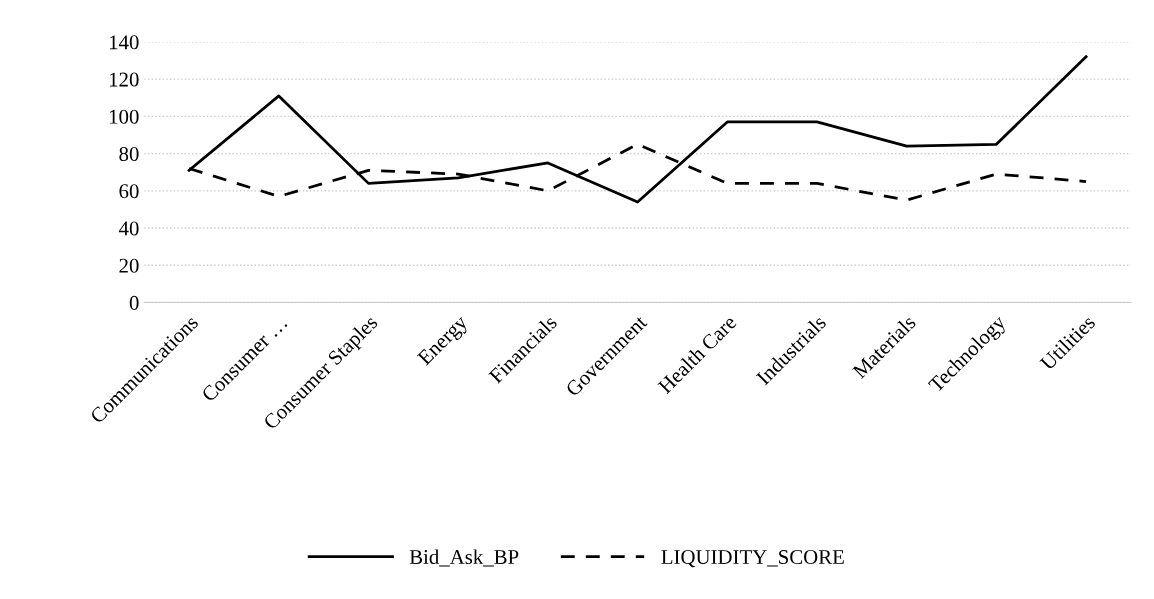  Describe the element at coordinates (128, 228) in the screenshot. I see `y-tick-label: 40` at that location.